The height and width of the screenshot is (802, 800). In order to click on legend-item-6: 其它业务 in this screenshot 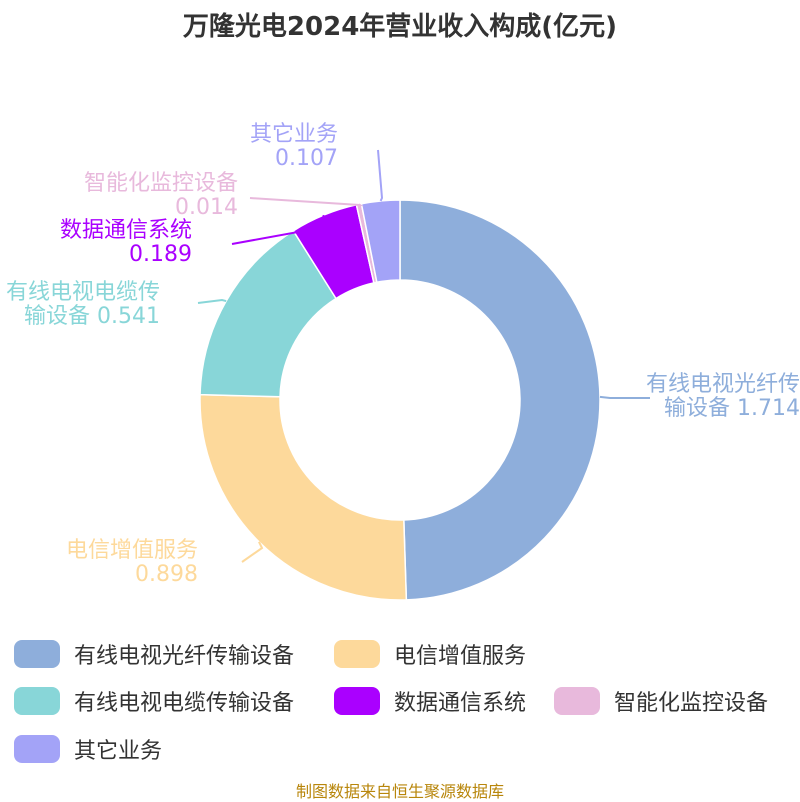, I will do `click(88, 749)`.